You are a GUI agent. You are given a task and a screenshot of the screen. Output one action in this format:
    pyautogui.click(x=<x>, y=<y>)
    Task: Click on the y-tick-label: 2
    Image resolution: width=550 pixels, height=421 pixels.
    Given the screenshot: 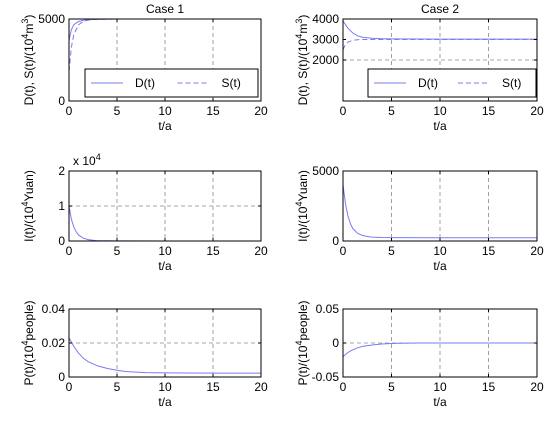 What is the action you would take?
    pyautogui.click(x=61, y=171)
    